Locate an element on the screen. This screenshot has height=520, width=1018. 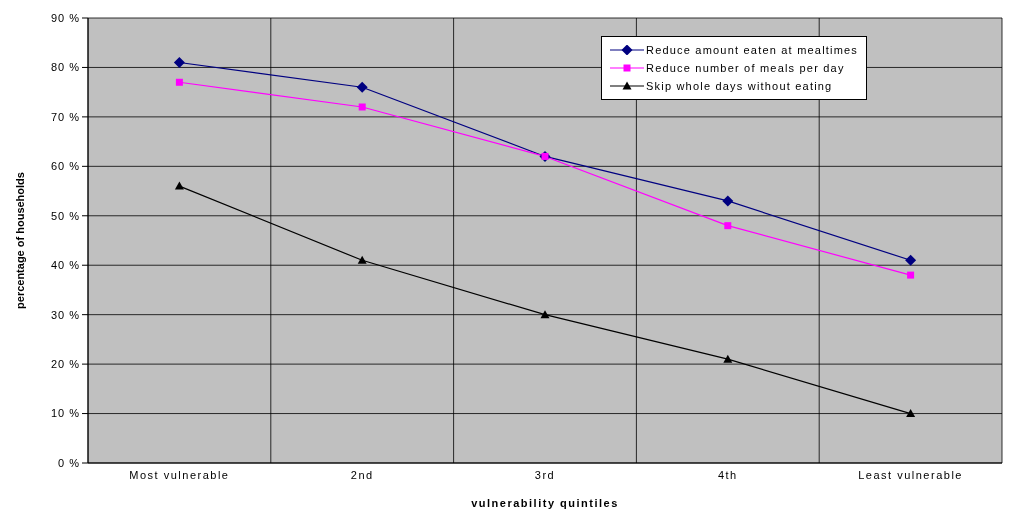
y-tick-label: 60 % is located at coordinates (65, 166).